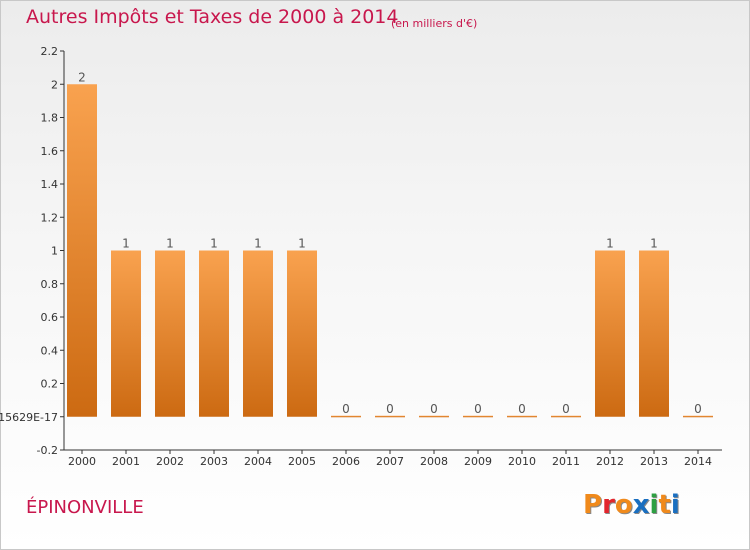  What do you see at coordinates (126, 461) in the screenshot?
I see `x-tick-label-2001: 2001` at bounding box center [126, 461].